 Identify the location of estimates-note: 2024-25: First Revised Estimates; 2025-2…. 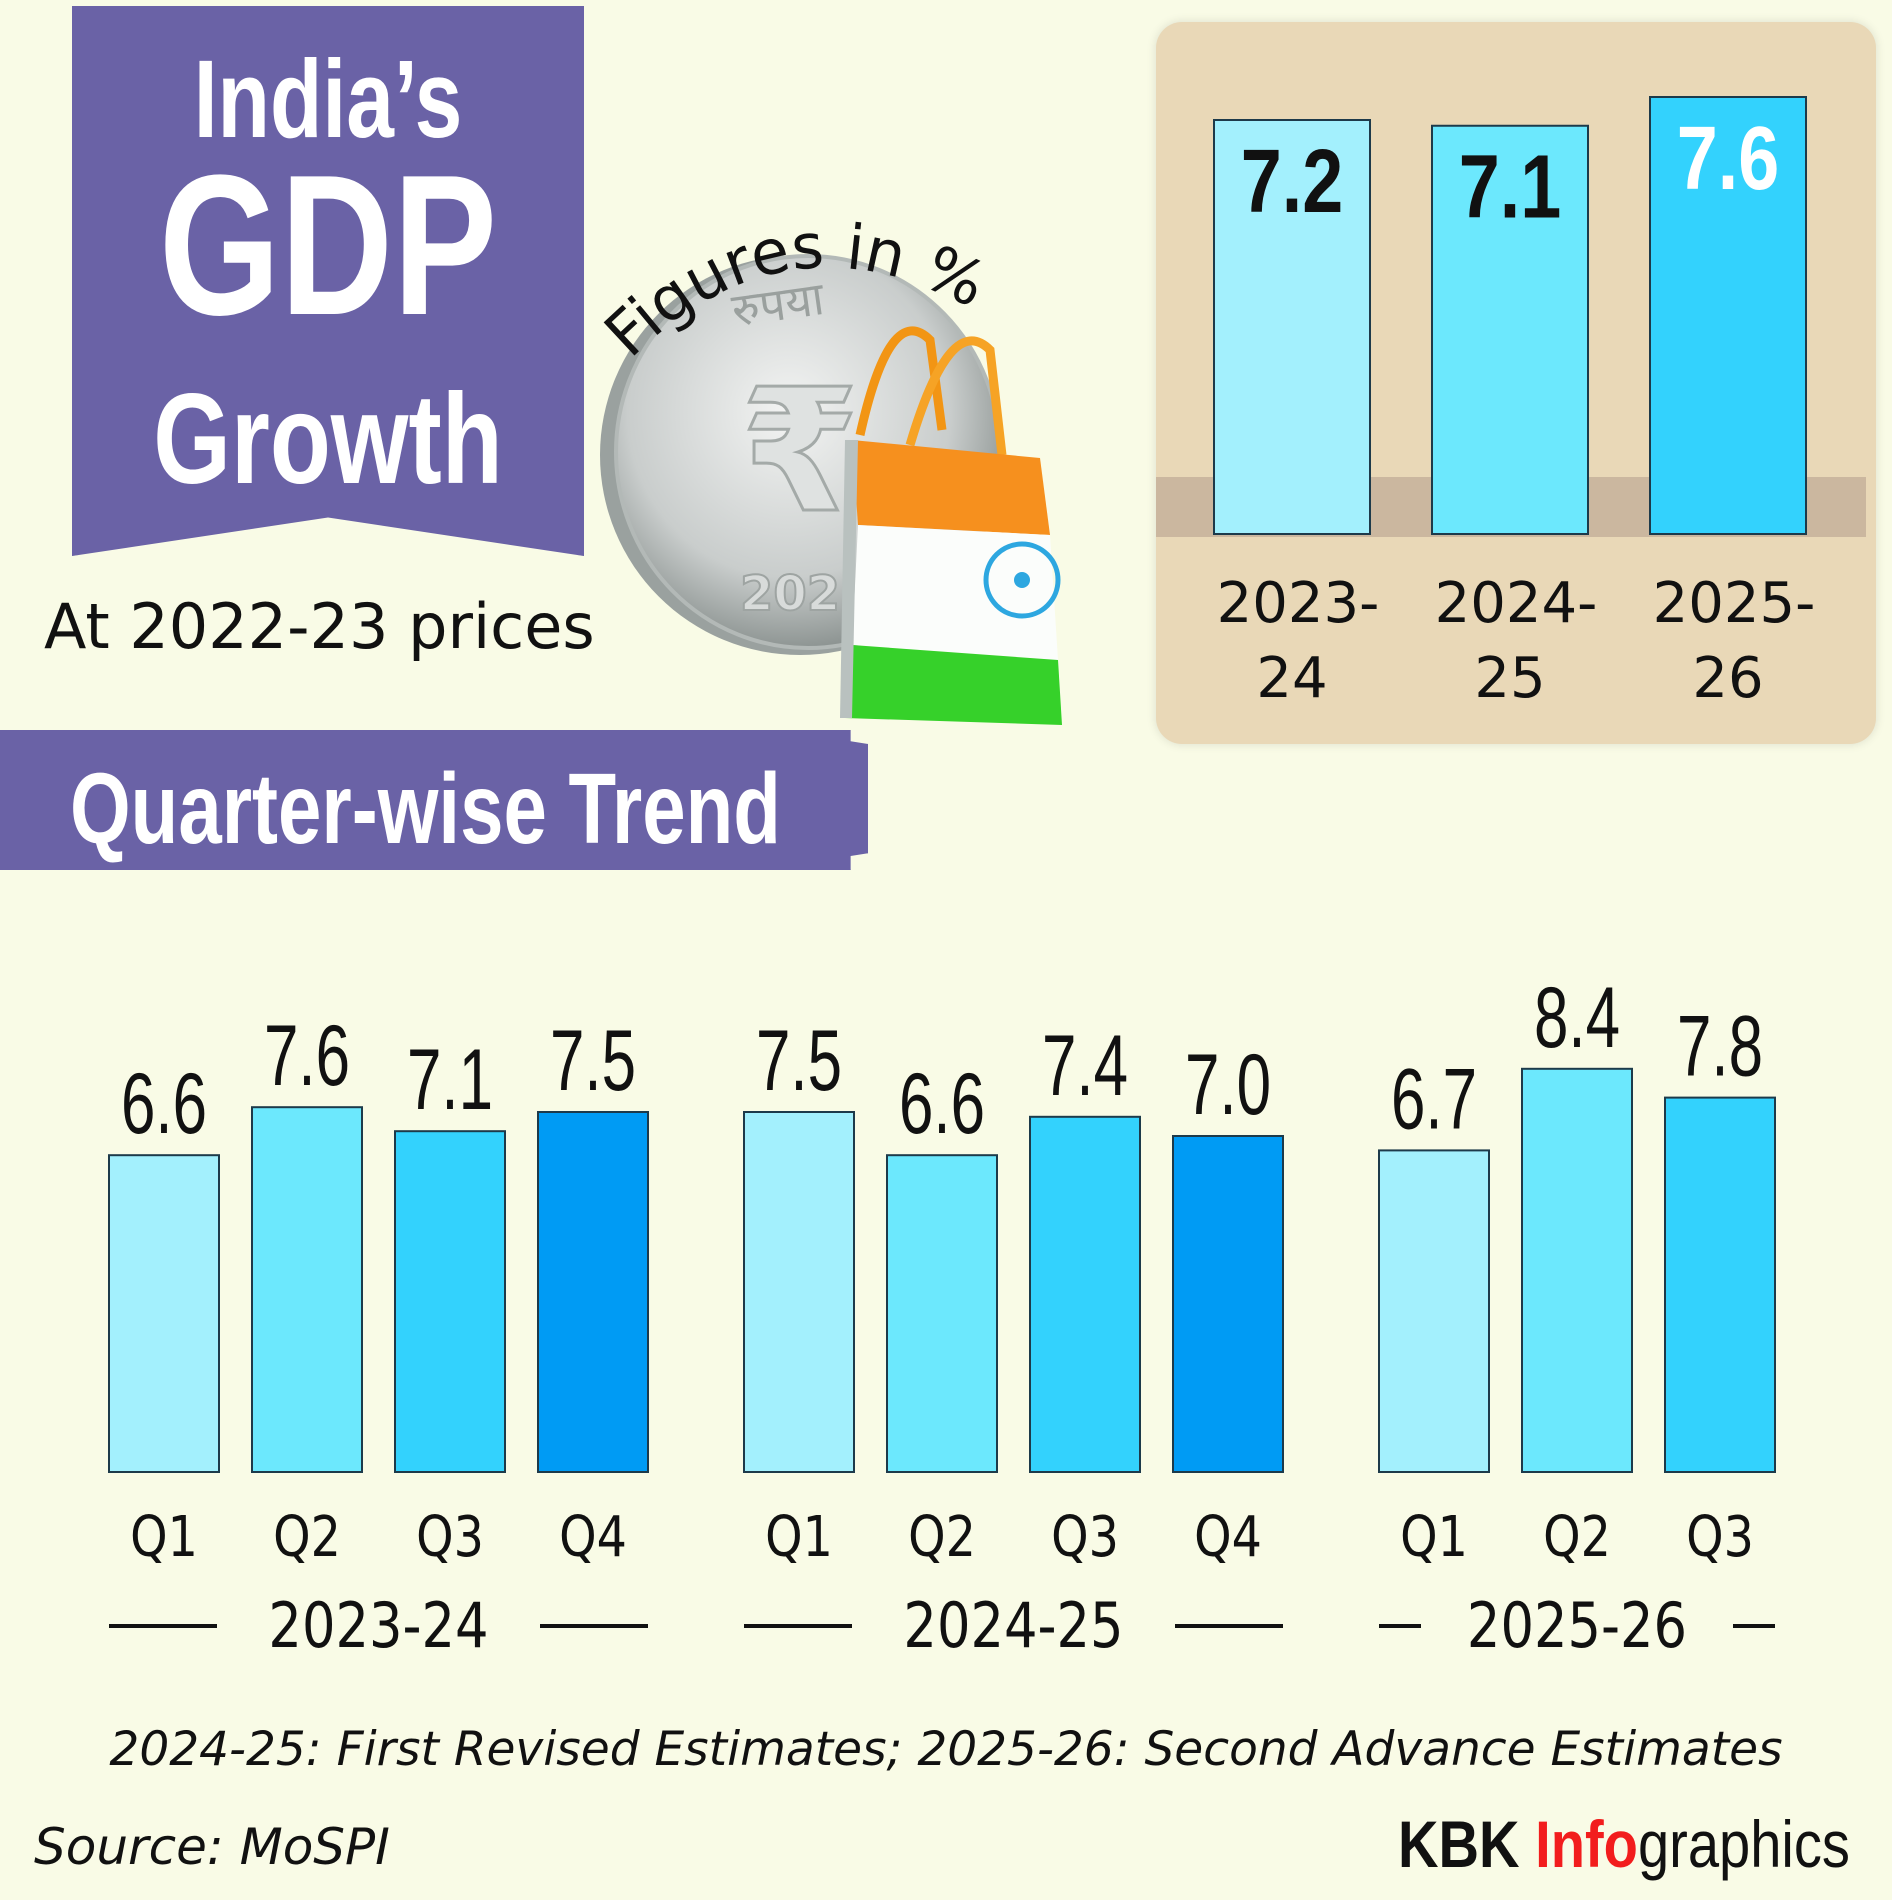
(946, 1749).